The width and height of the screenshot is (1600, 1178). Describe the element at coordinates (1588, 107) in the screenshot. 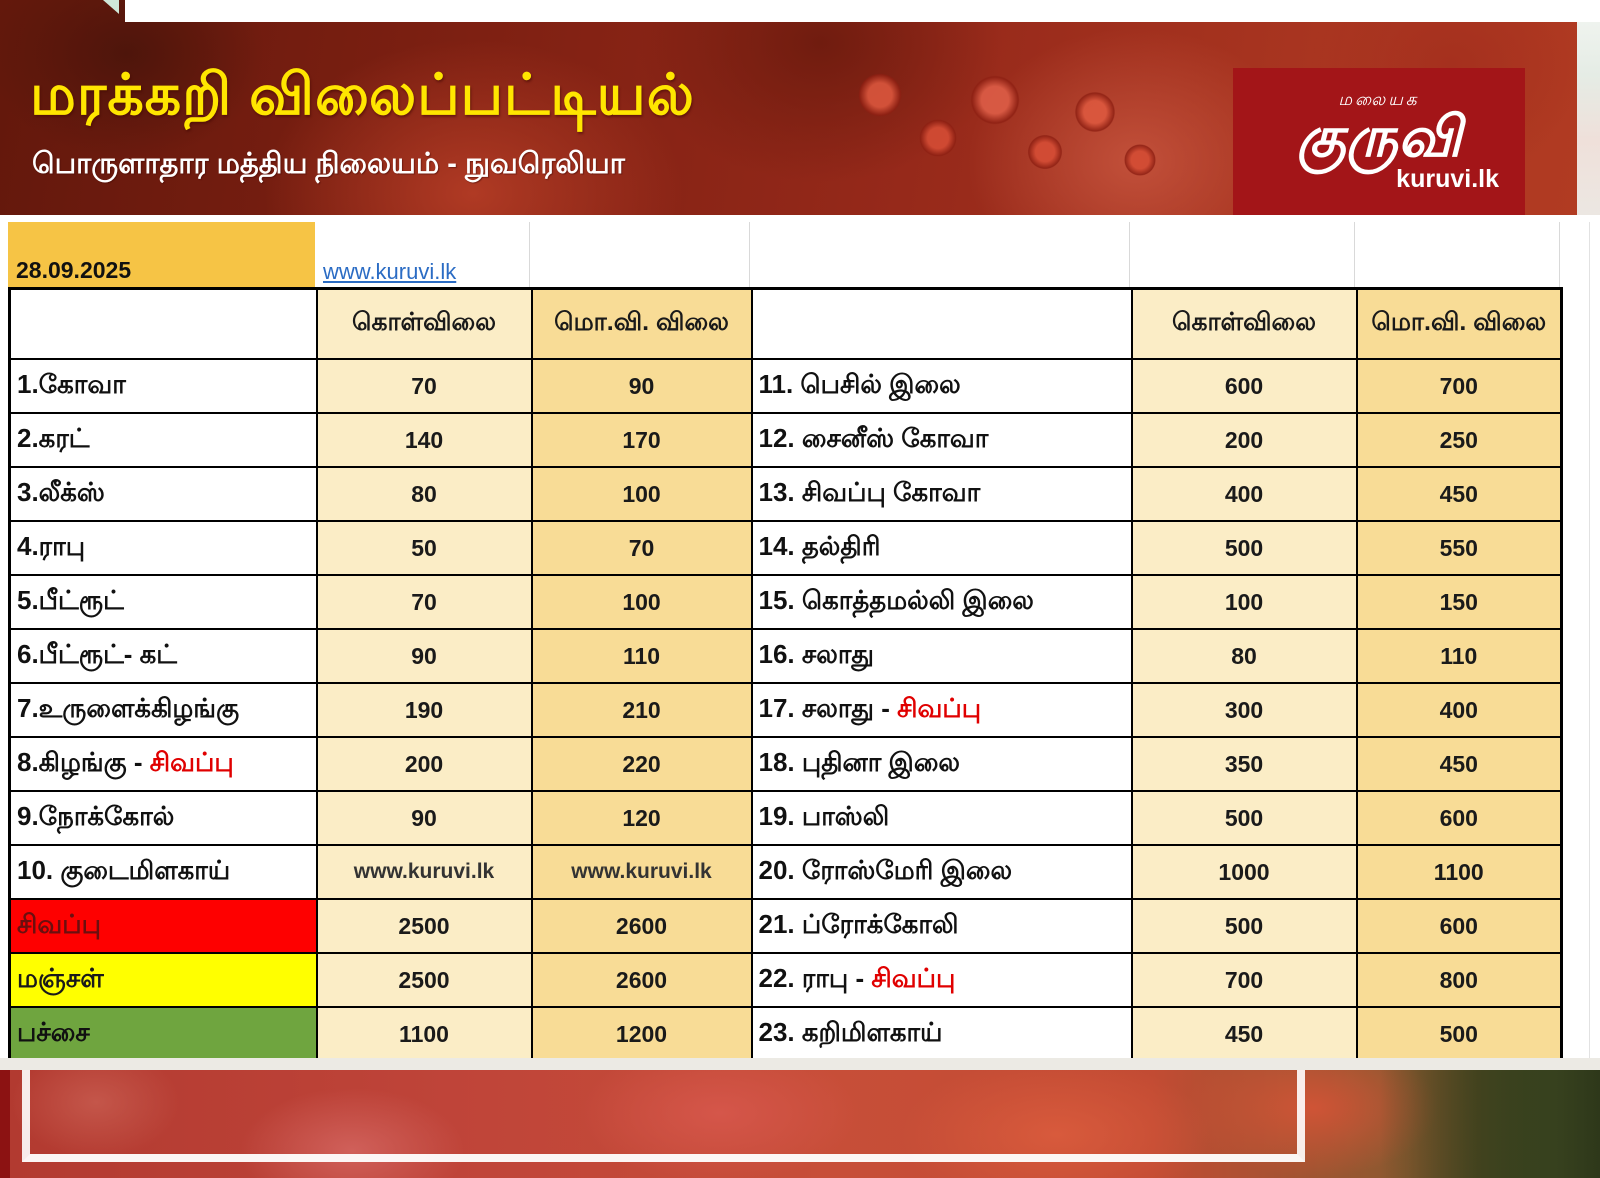

I see `header-right-edge` at that location.